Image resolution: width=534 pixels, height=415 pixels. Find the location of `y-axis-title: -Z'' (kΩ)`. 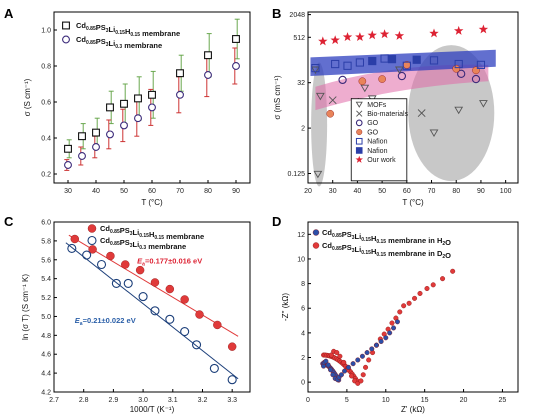

y-axis-title: -Z'' (kΩ) is located at coordinates (285, 307).